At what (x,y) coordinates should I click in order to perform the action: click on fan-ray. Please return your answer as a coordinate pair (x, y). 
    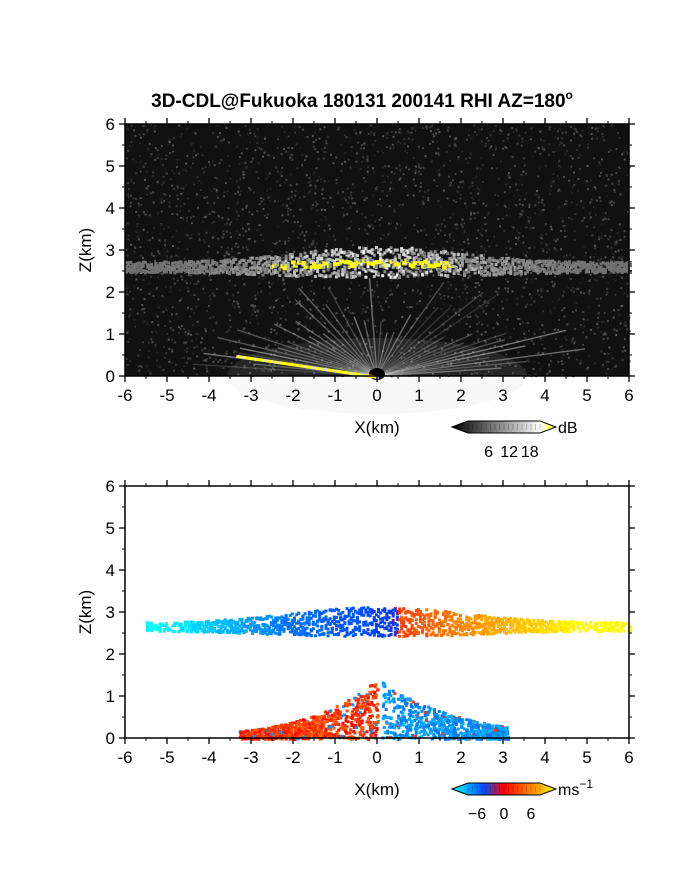
    Looking at the image, I should click on (407, 361).